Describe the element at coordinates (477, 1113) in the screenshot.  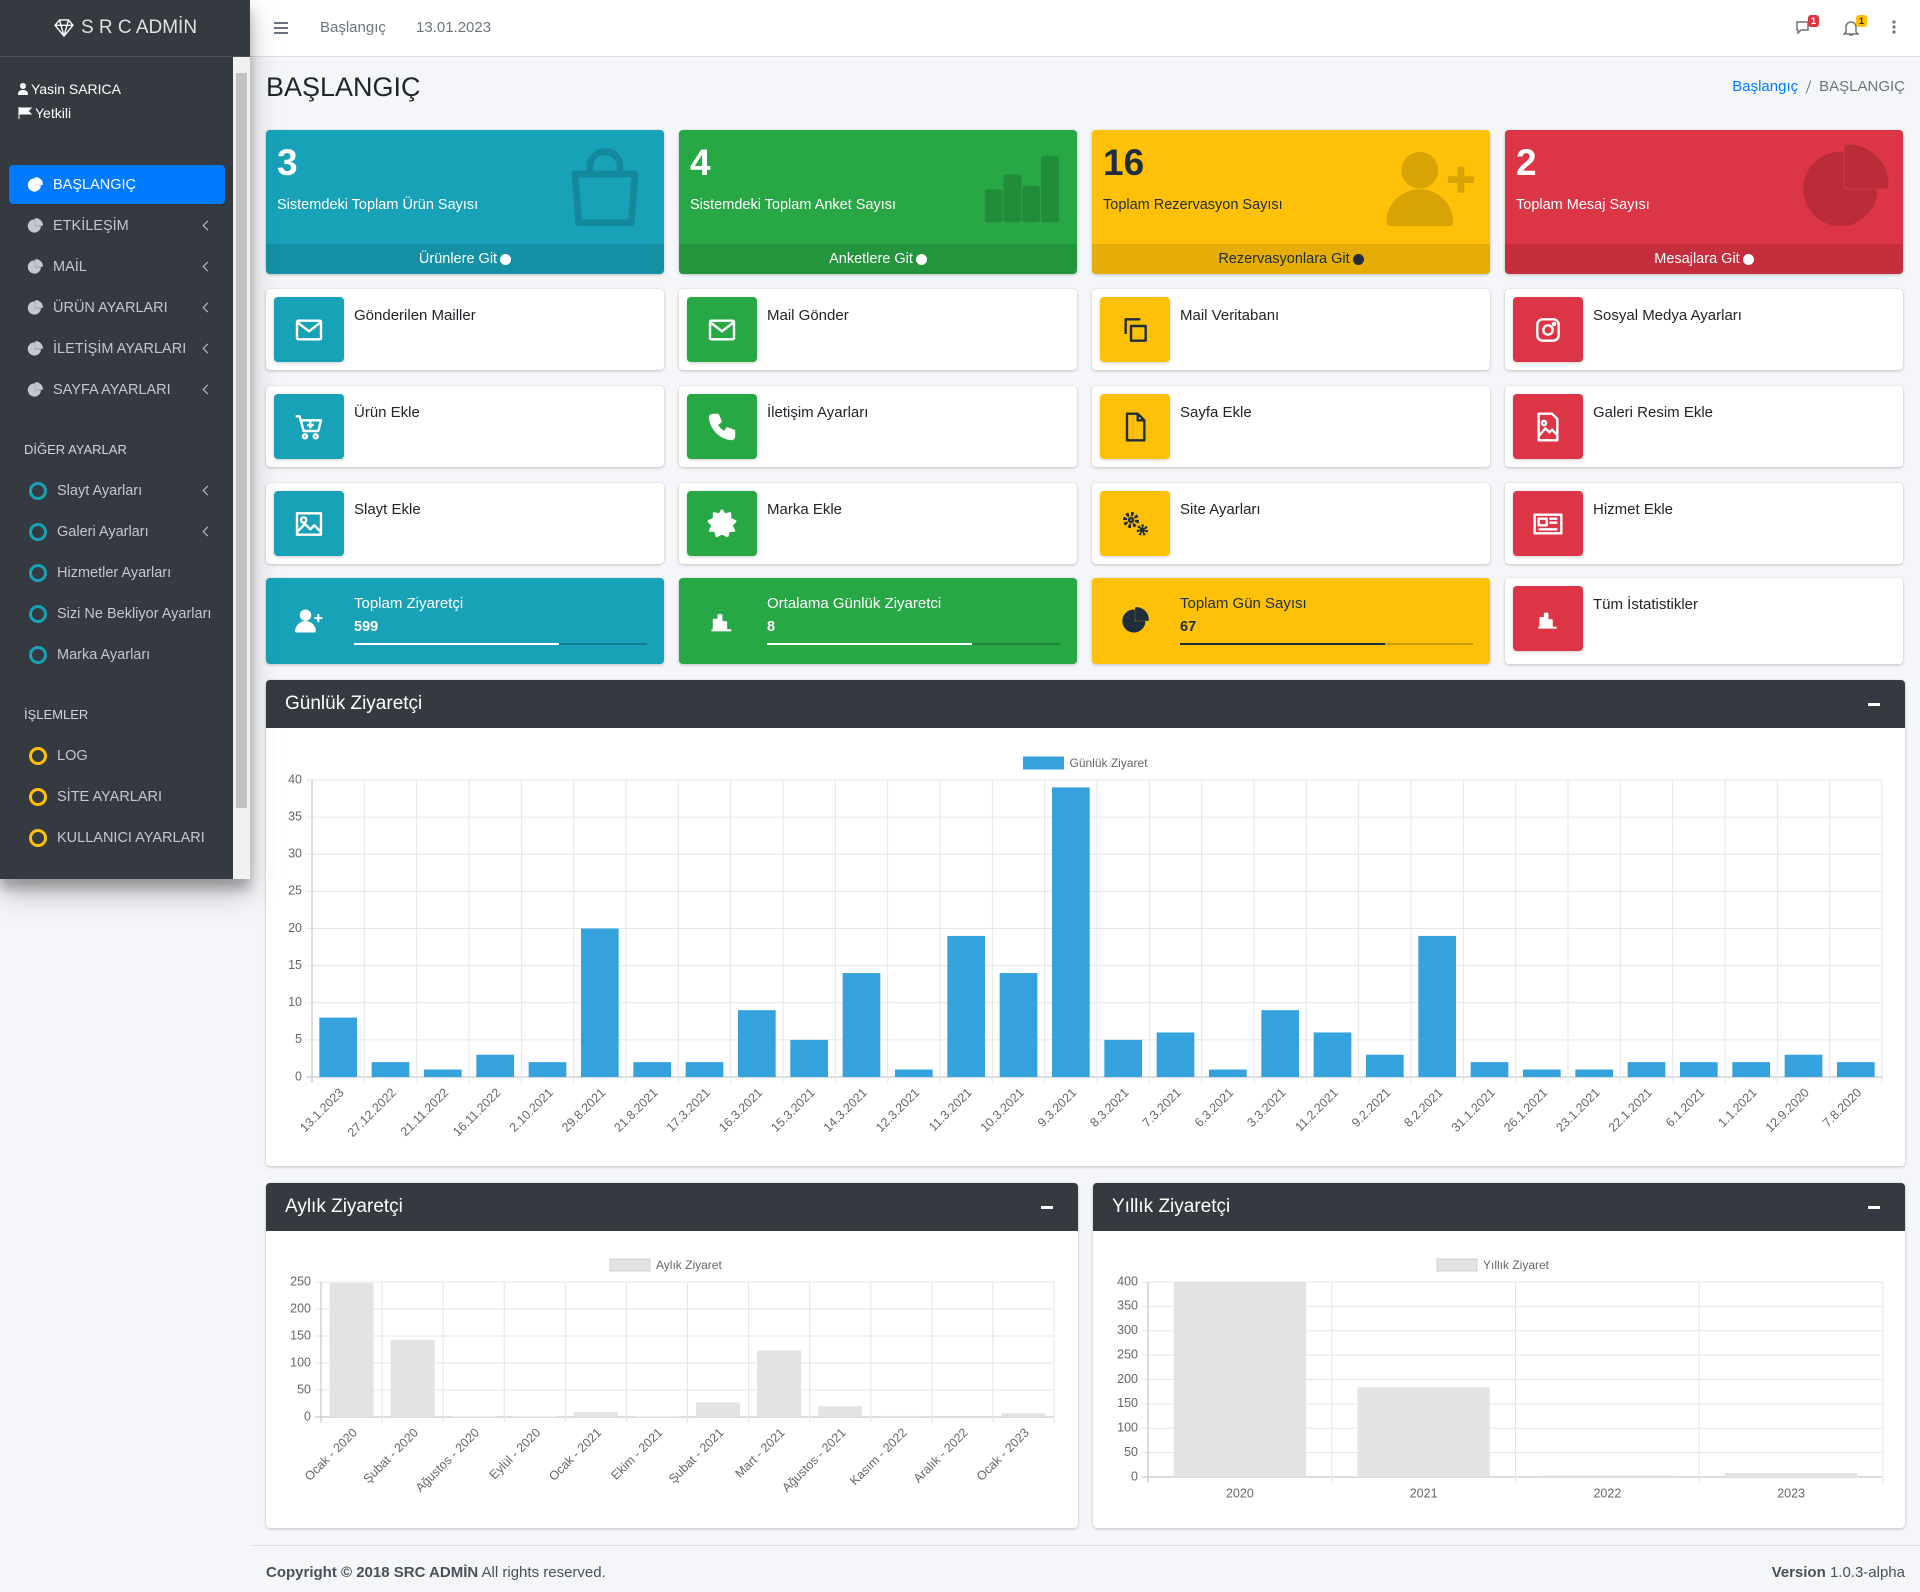
I see `x-tick-label: 16.11.2022` at that location.